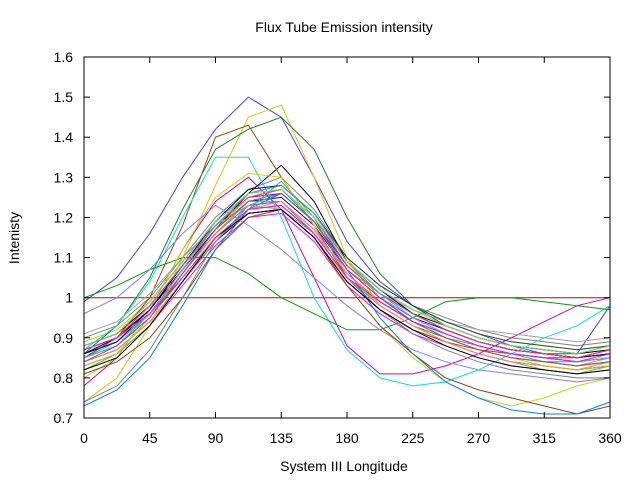 Image resolution: width=640 pixels, height=480 pixels. What do you see at coordinates (64, 137) in the screenshot?
I see `y-tick-label: 1.4` at bounding box center [64, 137].